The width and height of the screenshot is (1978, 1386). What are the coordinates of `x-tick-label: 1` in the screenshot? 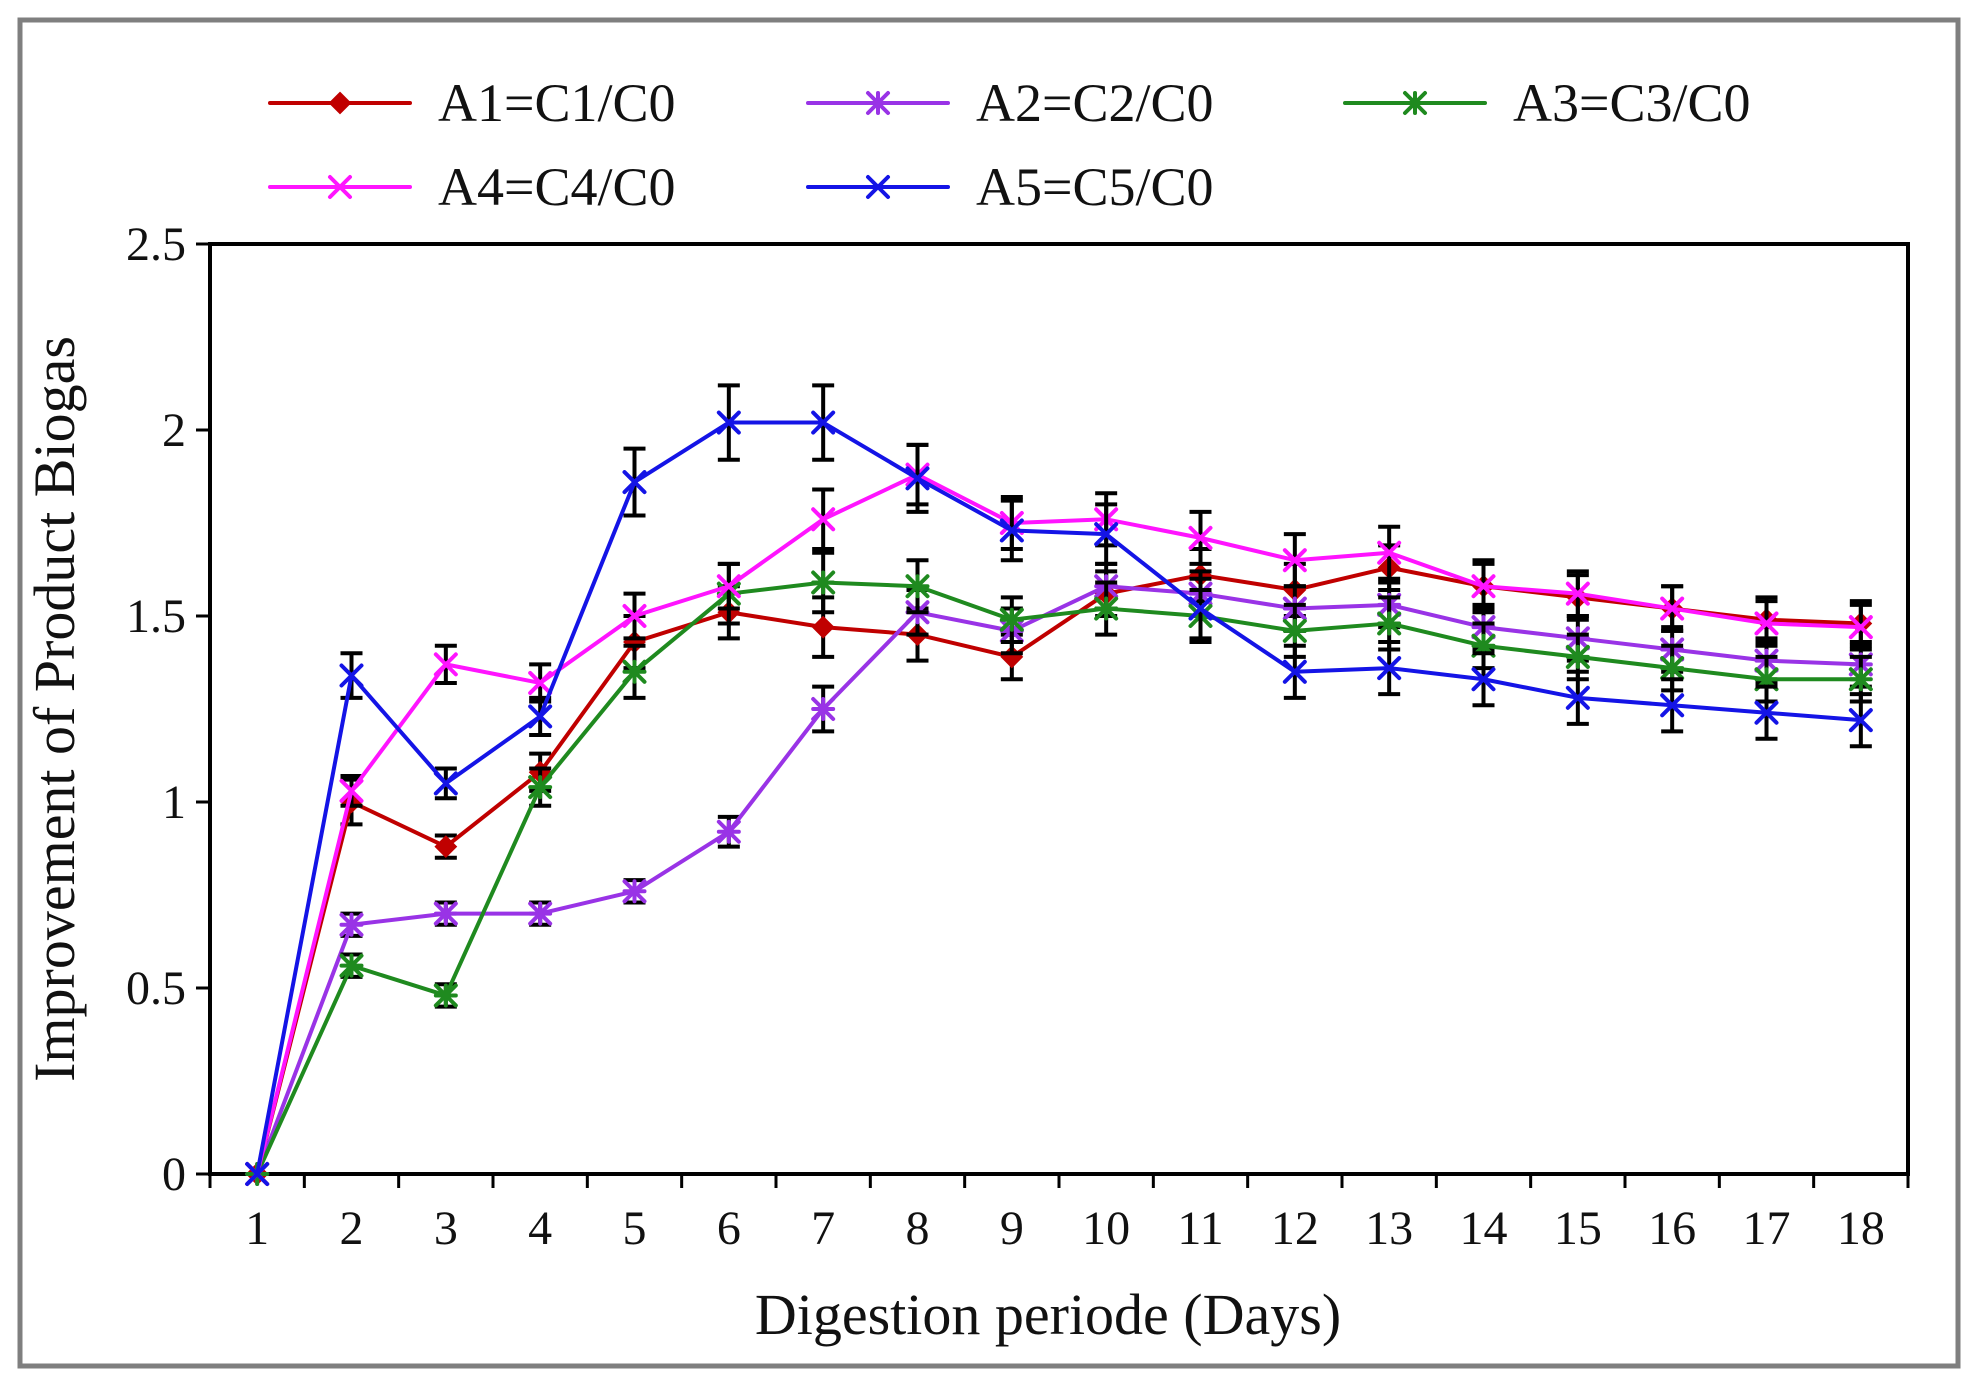 It's located at (257, 1228).